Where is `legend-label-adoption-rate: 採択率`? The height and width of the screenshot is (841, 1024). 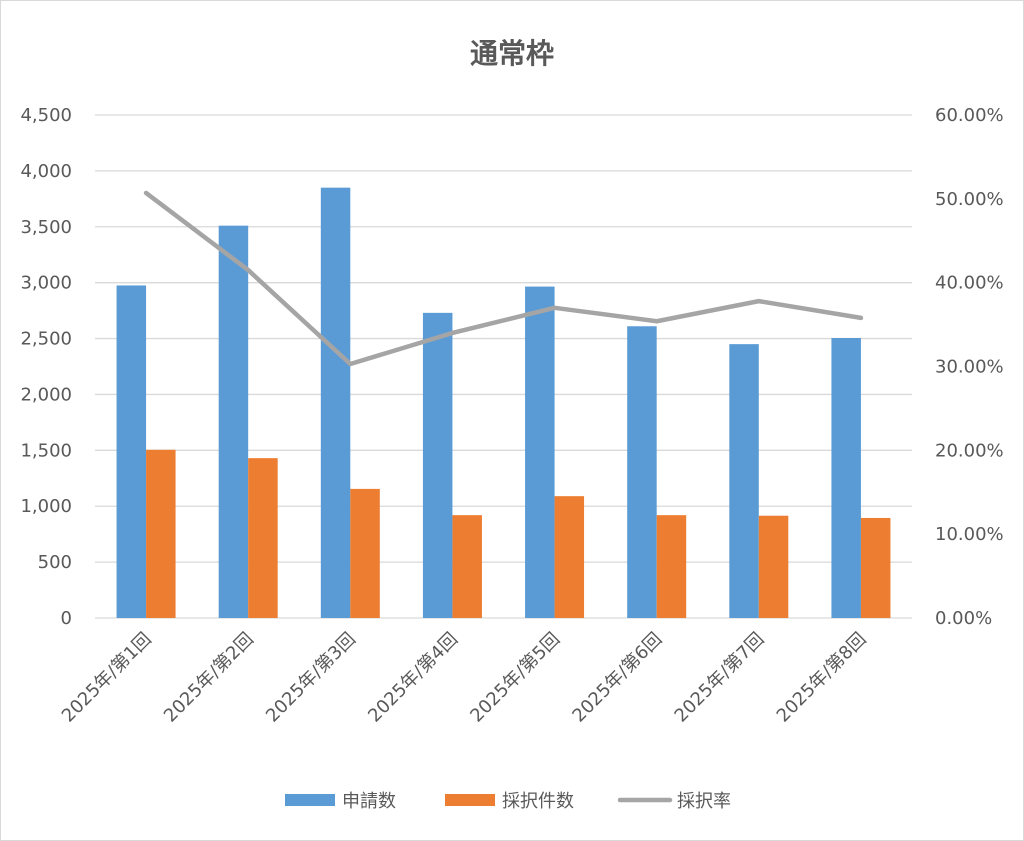 legend-label-adoption-rate: 採択率 is located at coordinates (704, 801).